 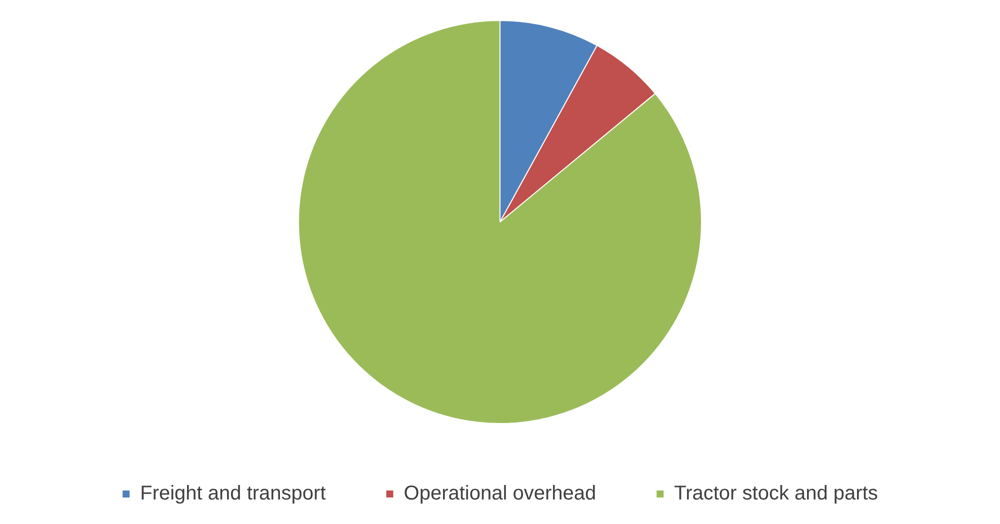 I want to click on legend-label: Tractor stock and parts, so click(x=776, y=493).